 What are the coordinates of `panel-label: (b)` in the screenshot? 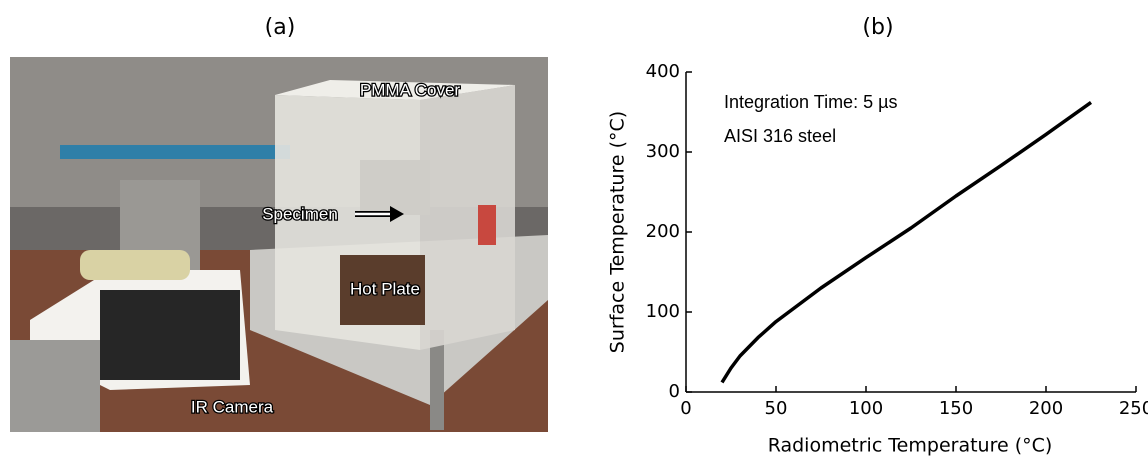 It's located at (877, 27).